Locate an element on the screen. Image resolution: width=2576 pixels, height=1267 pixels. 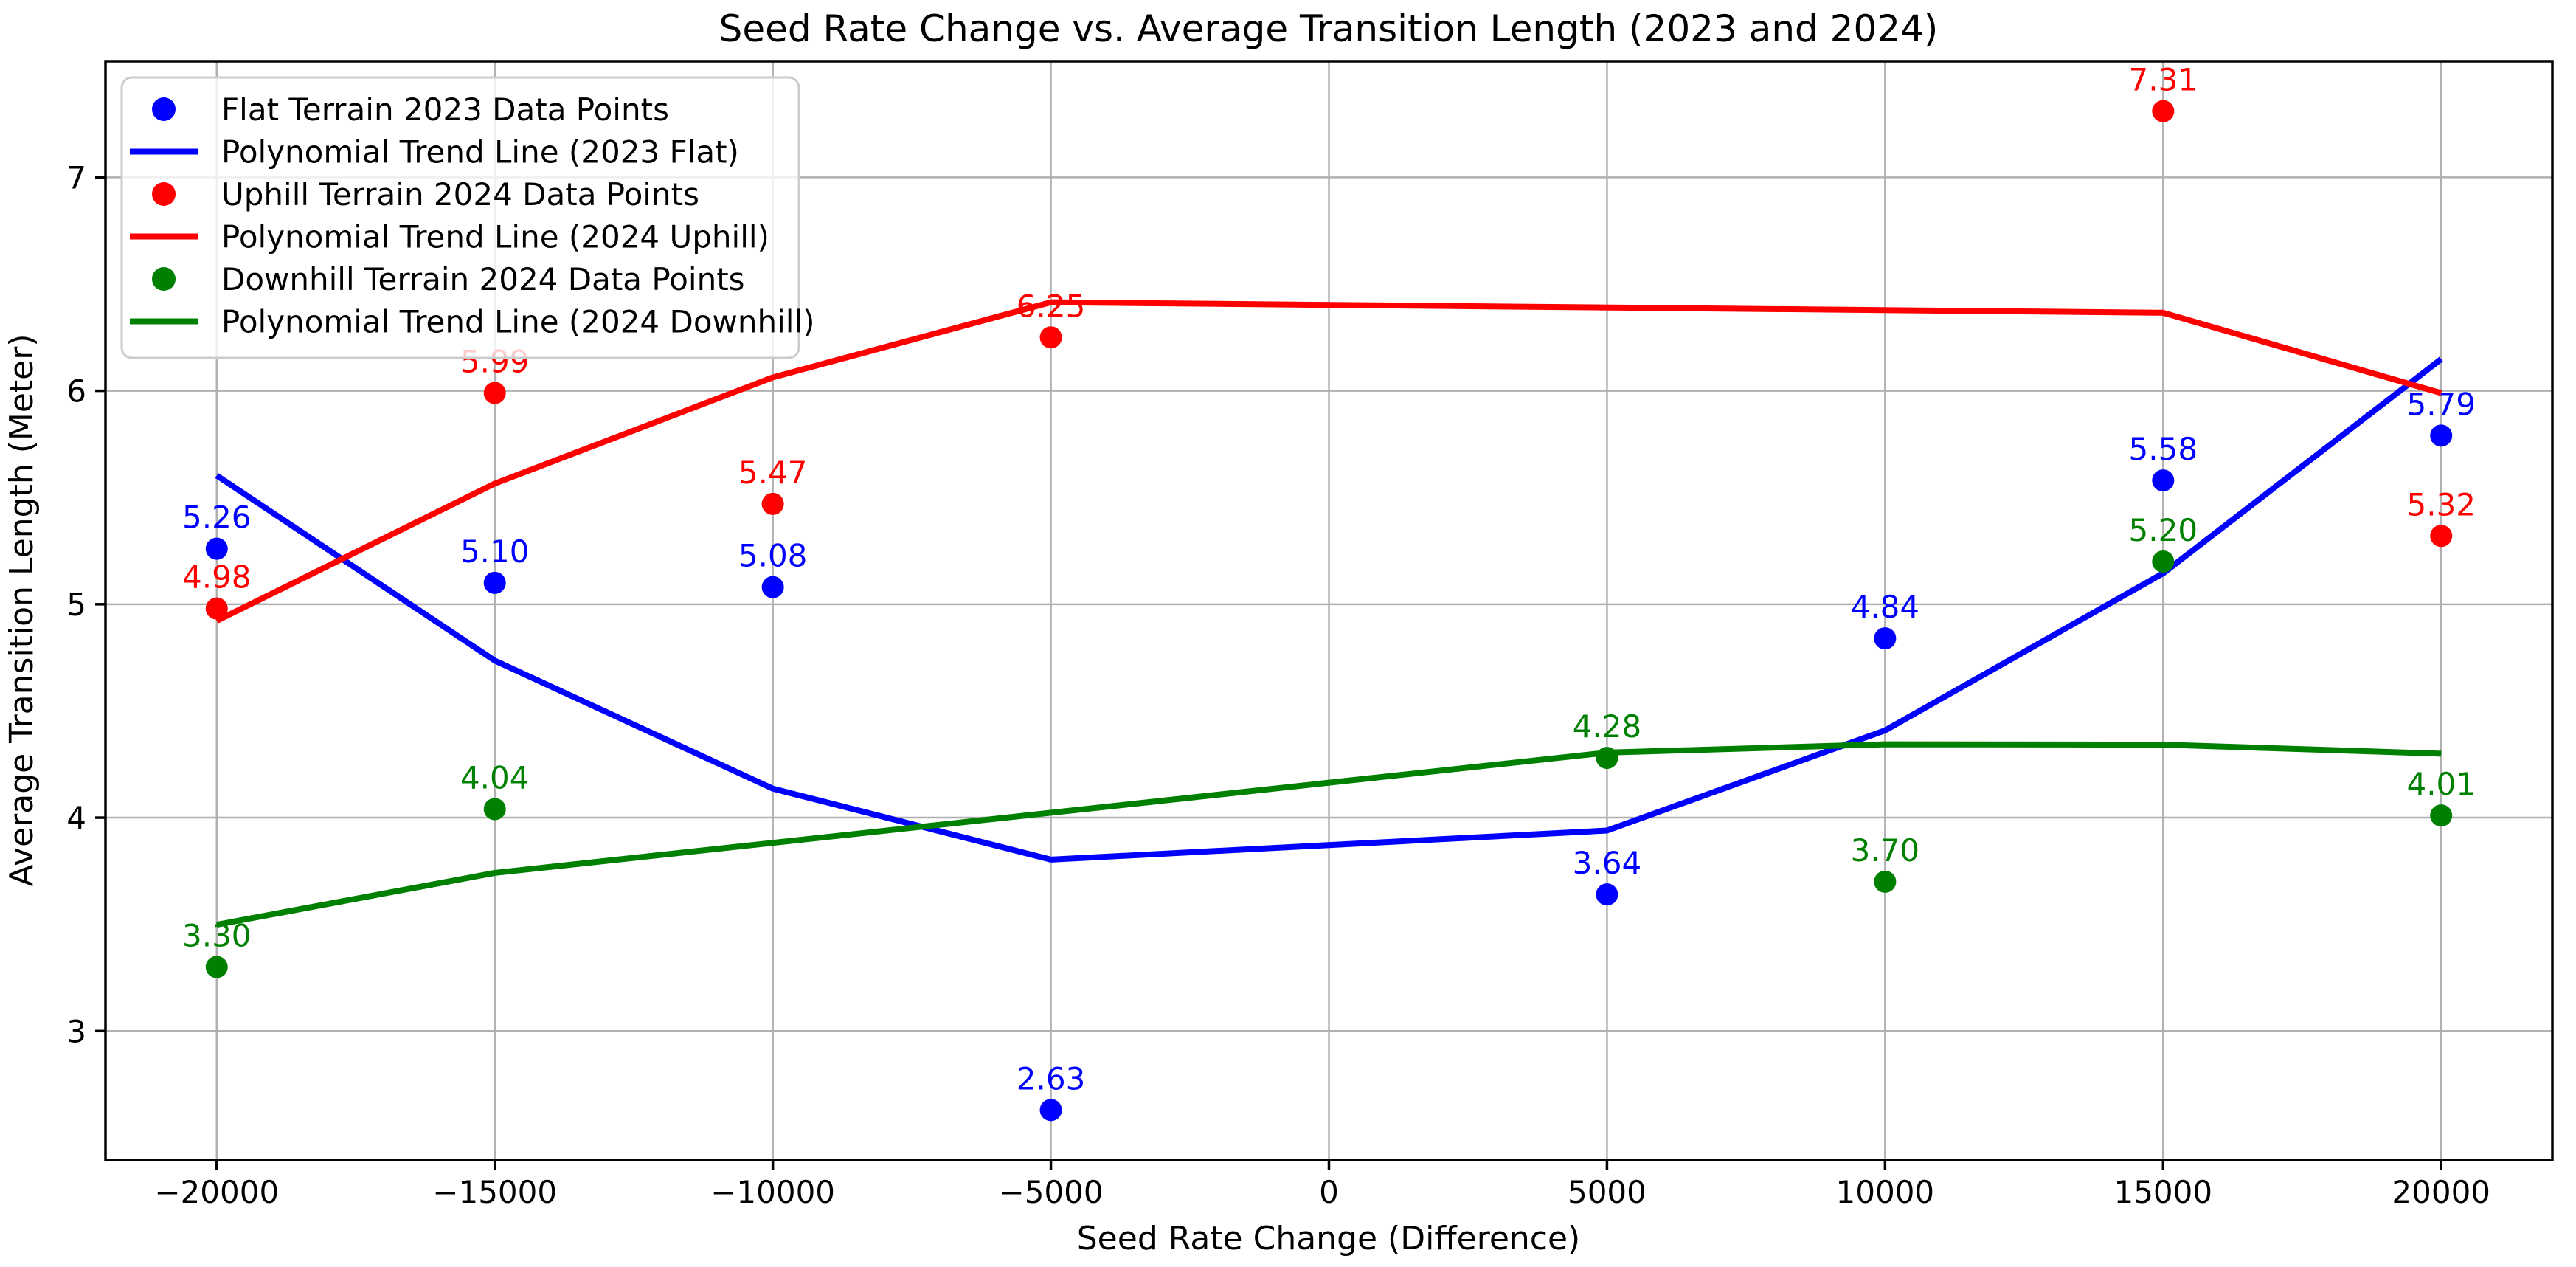
data-point-label: 5.26 is located at coordinates (217, 518).